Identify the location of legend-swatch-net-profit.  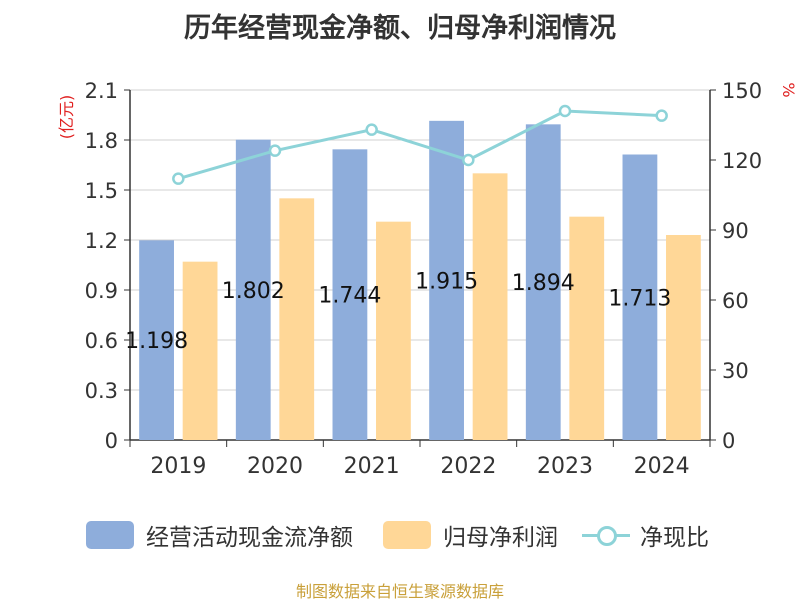
(407, 535).